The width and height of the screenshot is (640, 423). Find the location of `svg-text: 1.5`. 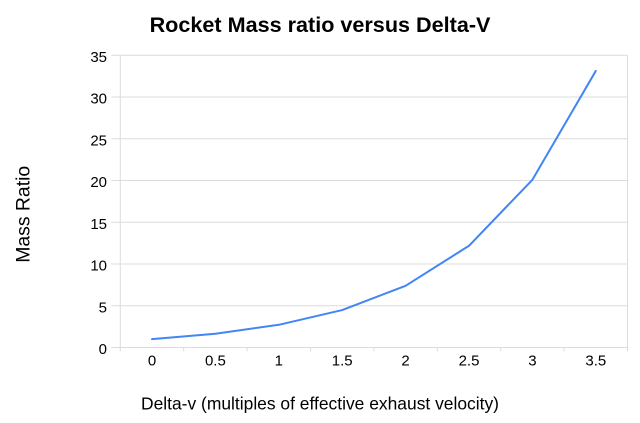

svg-text: 1.5 is located at coordinates (342, 361).